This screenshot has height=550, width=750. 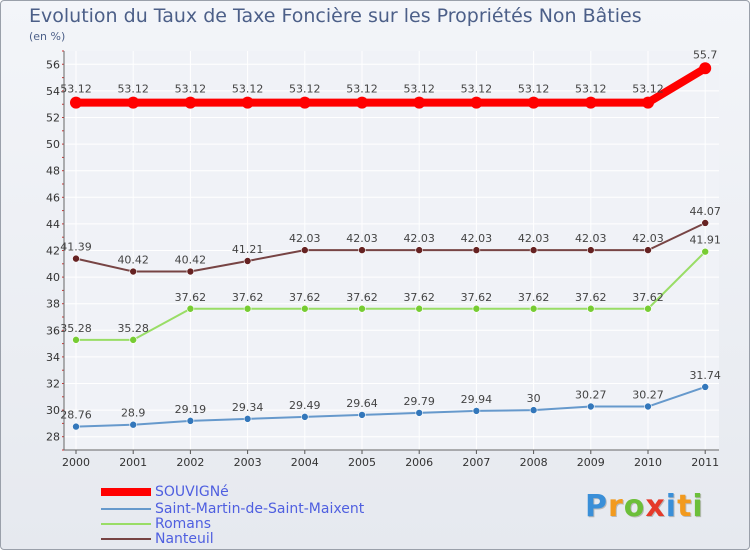 I want to click on x-tick-label: 2003, so click(x=248, y=462).